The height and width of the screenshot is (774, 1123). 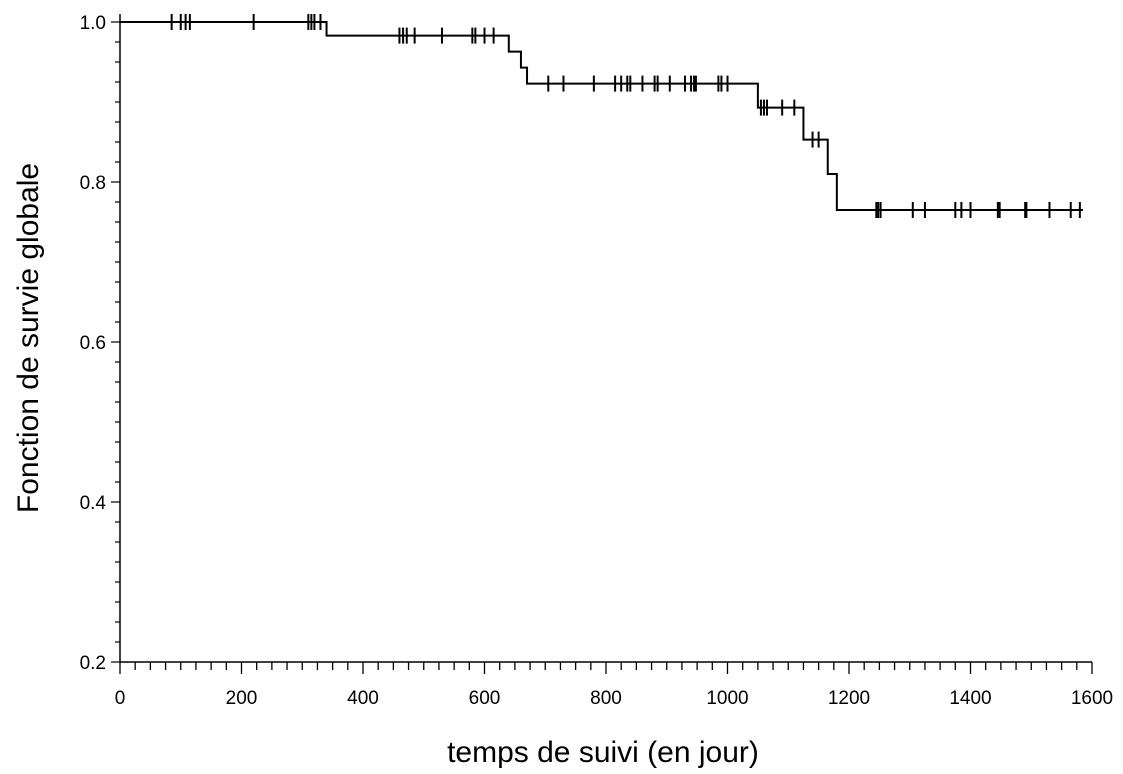 What do you see at coordinates (93, 23) in the screenshot?
I see `y-tick-label: 1.0` at bounding box center [93, 23].